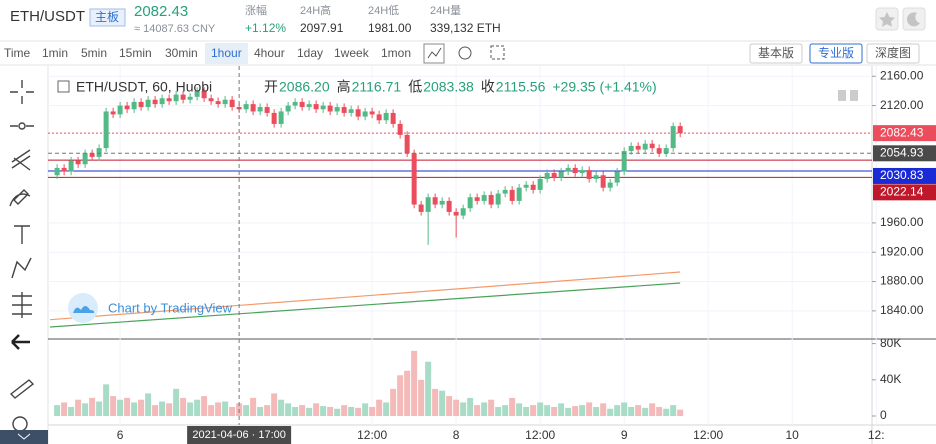  I want to click on price-tag-label: 2030.83, so click(902, 175).